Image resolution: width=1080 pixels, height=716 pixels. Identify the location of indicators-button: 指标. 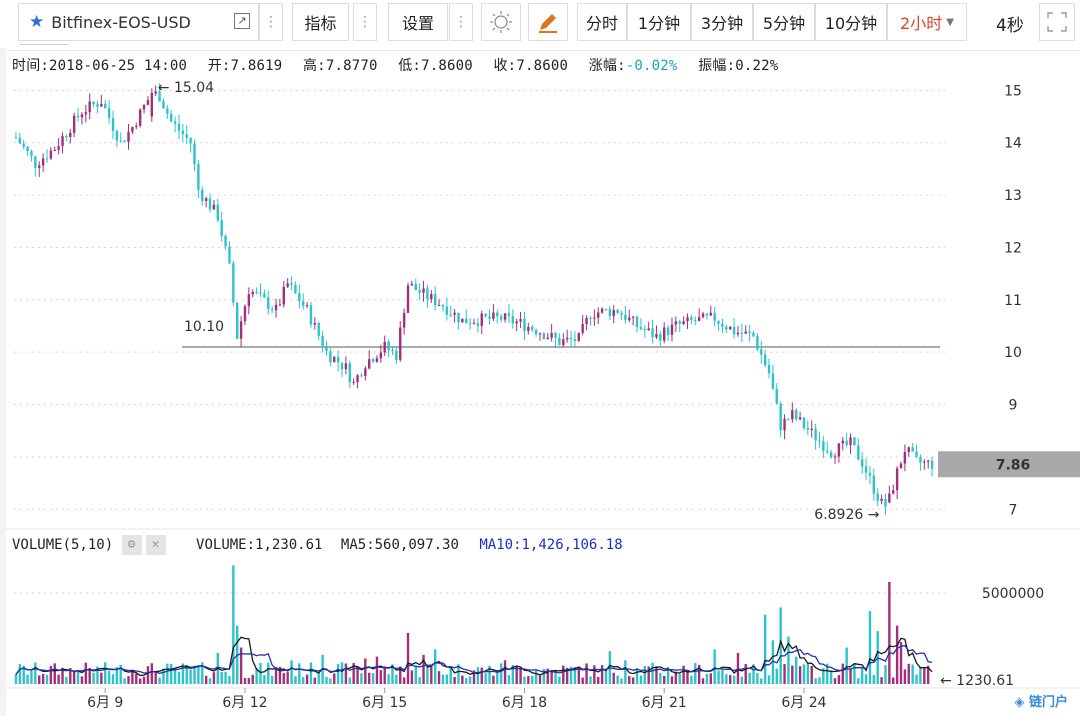
(320, 22).